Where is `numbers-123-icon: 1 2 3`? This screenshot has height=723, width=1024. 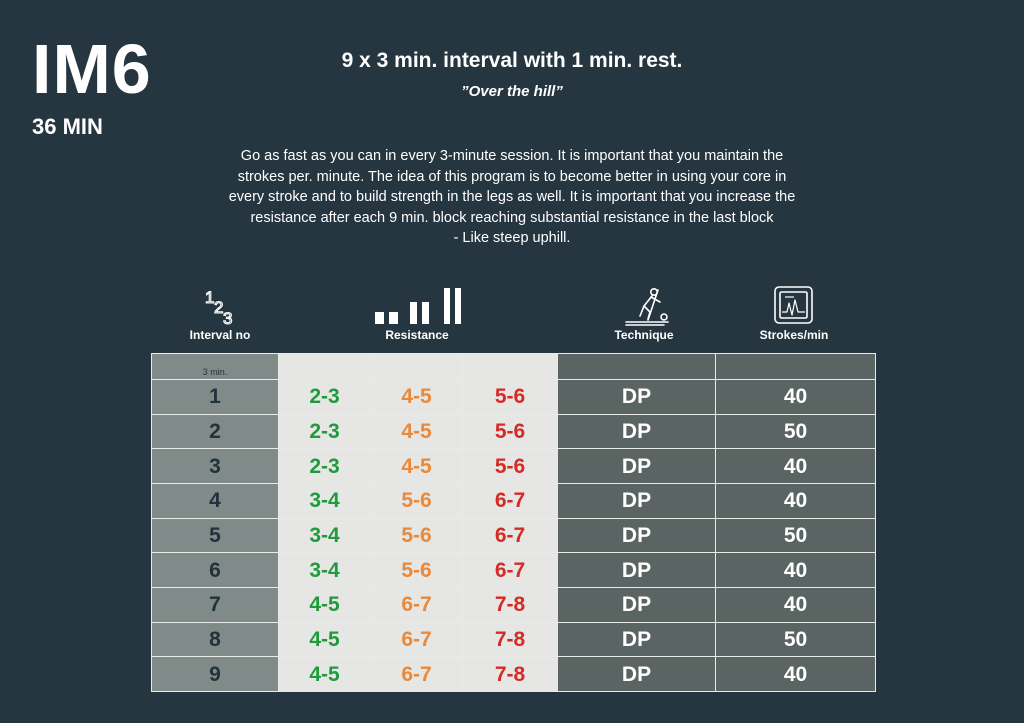 numbers-123-icon: 1 2 3 is located at coordinates (218, 307).